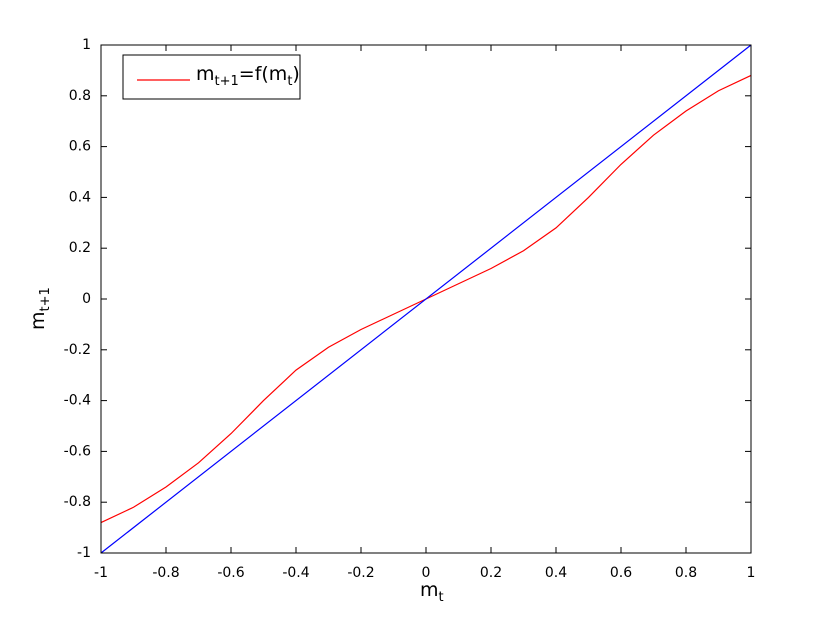 Image resolution: width=830 pixels, height=625 pixels. I want to click on x-tick-label: 0.2, so click(491, 573).